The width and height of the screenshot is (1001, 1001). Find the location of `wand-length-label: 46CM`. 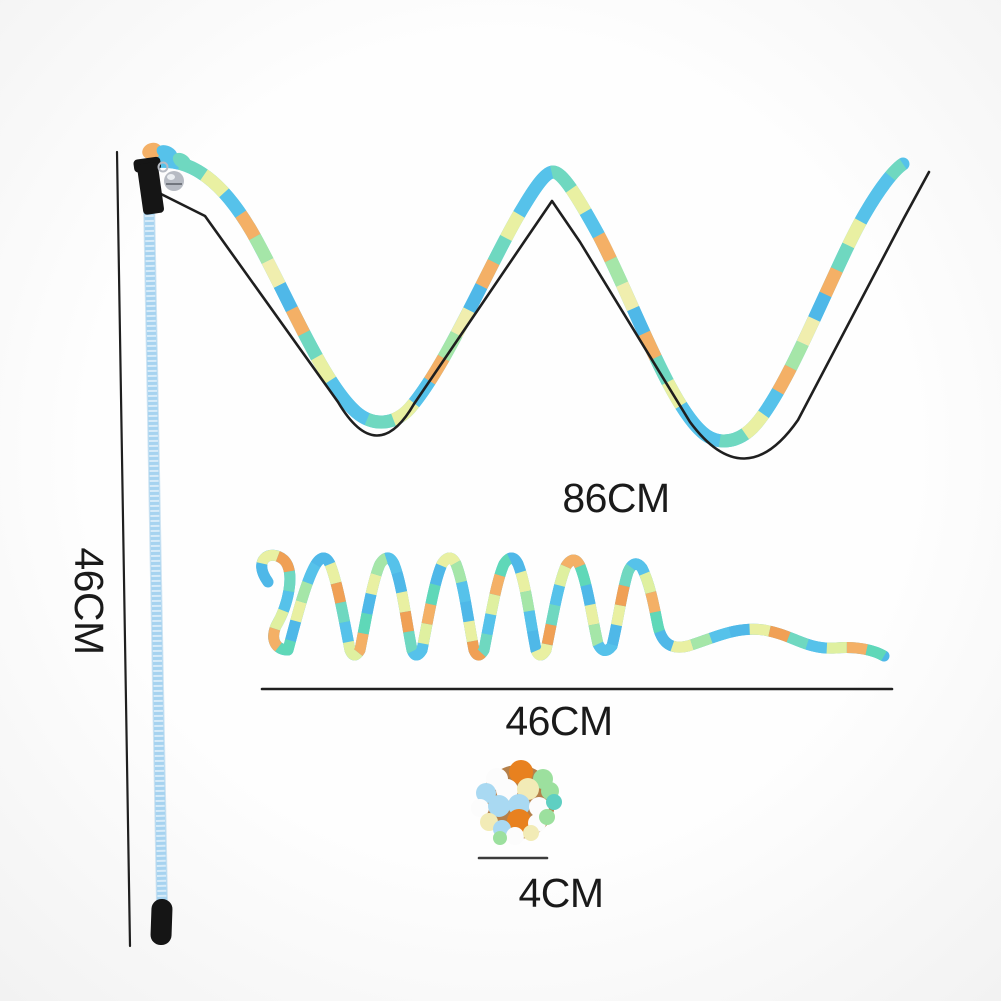

wand-length-label: 46CM is located at coordinates (89, 600).